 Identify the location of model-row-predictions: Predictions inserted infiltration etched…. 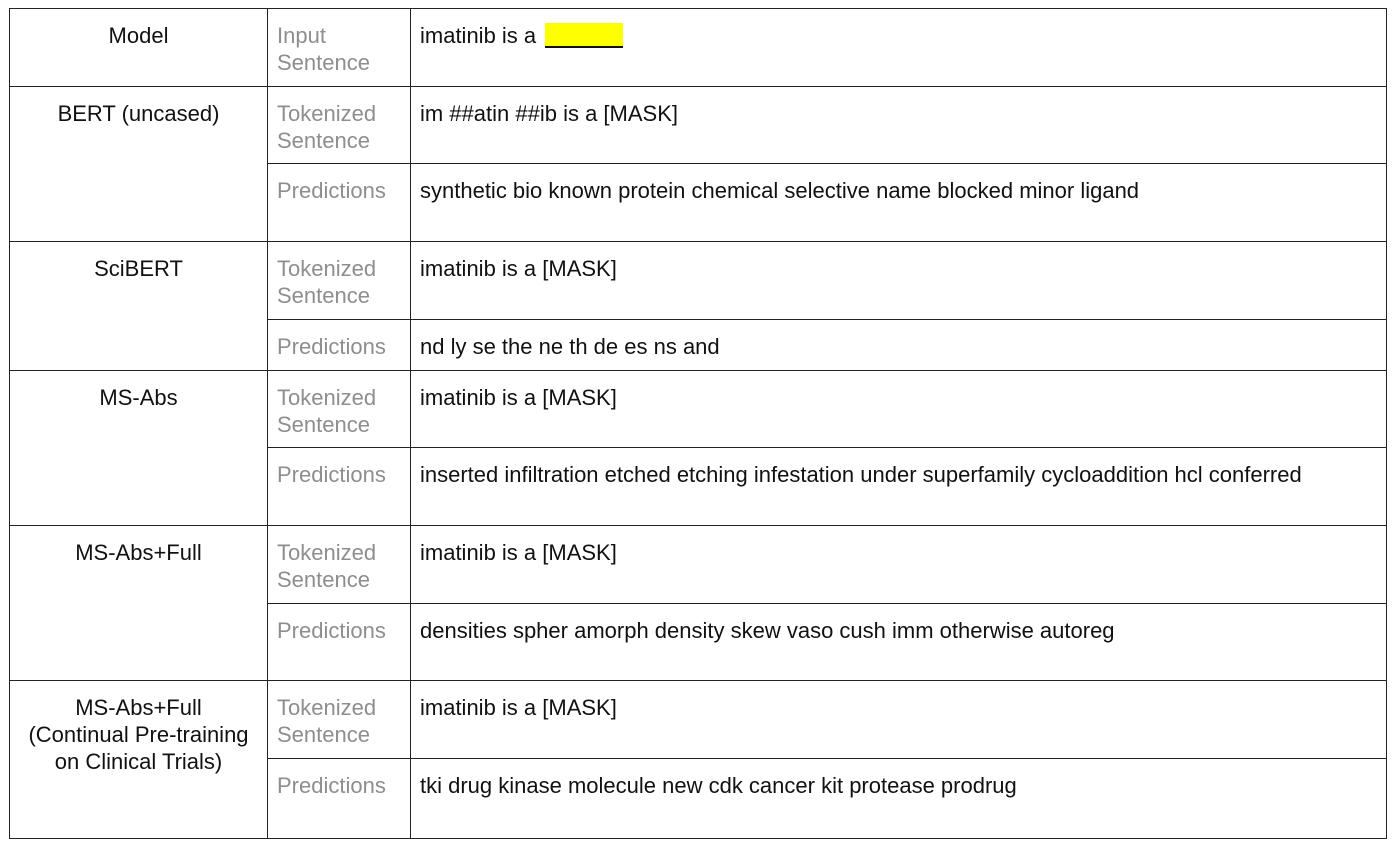
(698, 486).